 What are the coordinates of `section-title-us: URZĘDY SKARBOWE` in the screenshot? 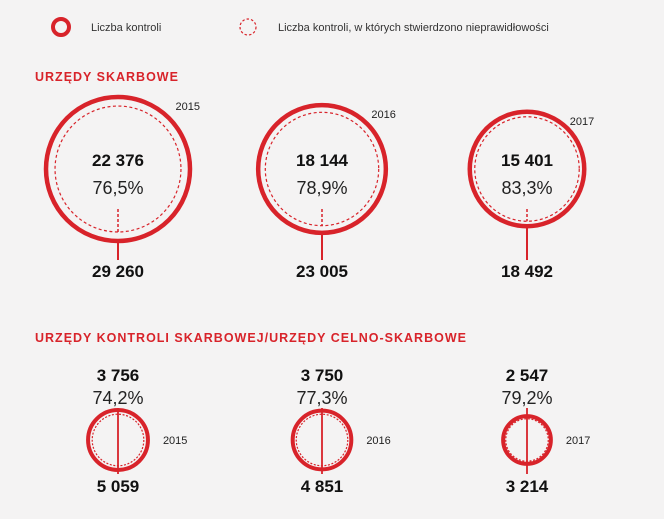 It's located at (107, 77).